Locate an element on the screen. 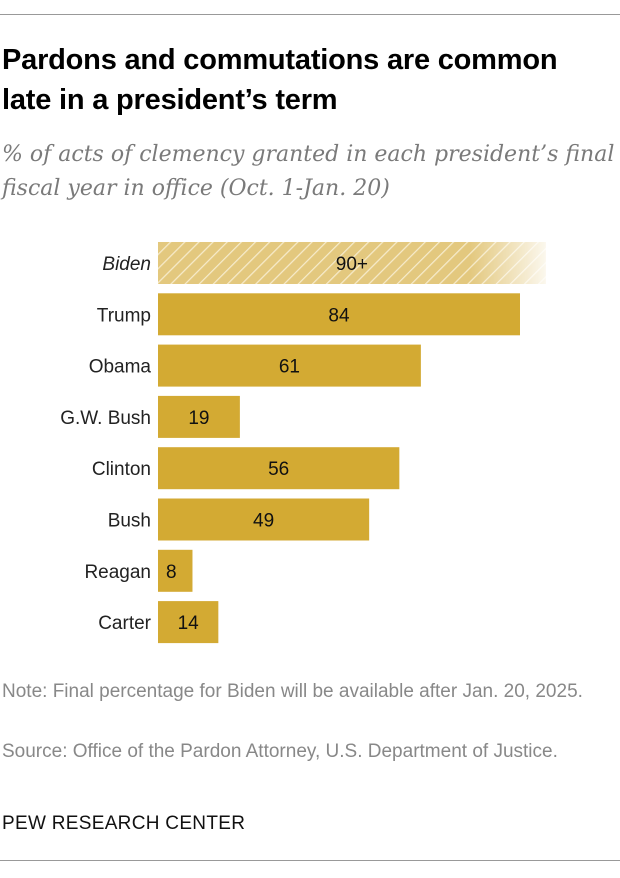 Image resolution: width=620 pixels, height=878 pixels. value-label: 14 is located at coordinates (189, 623).